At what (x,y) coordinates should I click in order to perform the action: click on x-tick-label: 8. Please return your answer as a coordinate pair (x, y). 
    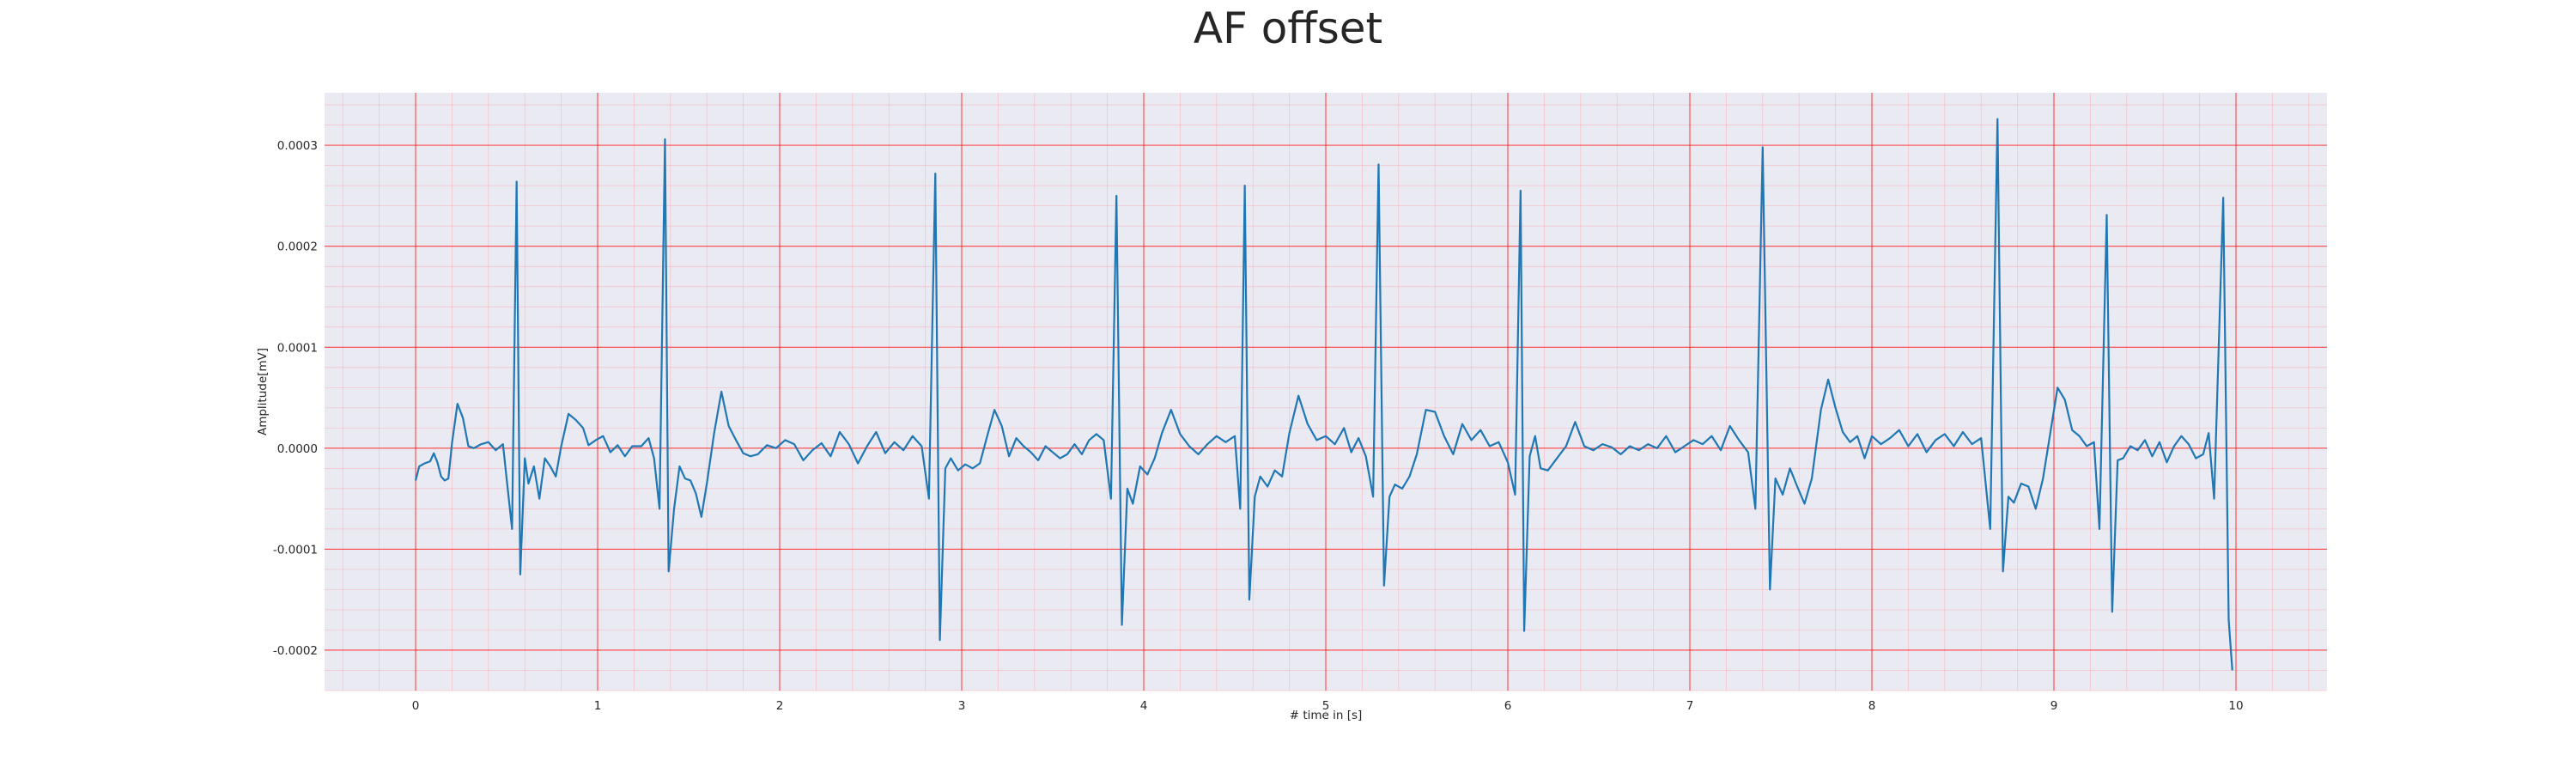
    Looking at the image, I should click on (1872, 706).